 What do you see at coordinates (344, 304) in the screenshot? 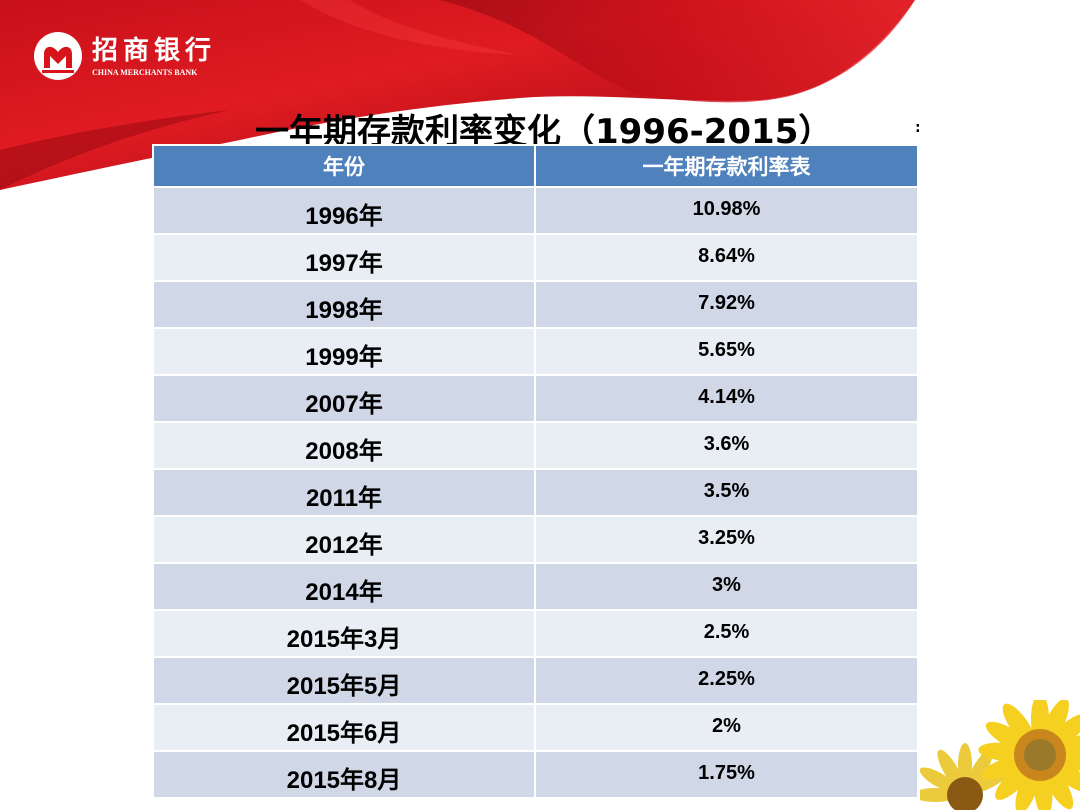
I see `year-cell: 1998年` at bounding box center [344, 304].